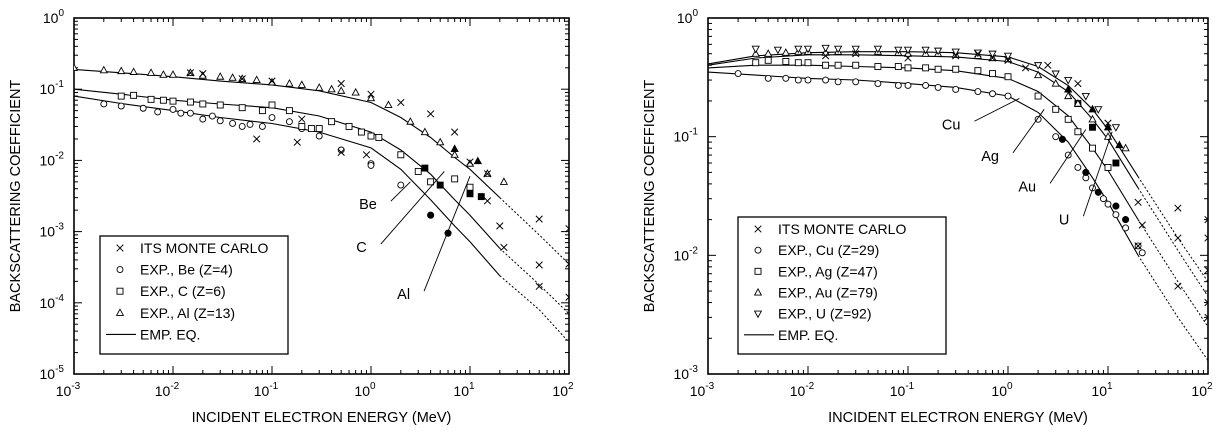  I want to click on point-Ag-filled, so click(1092, 127).